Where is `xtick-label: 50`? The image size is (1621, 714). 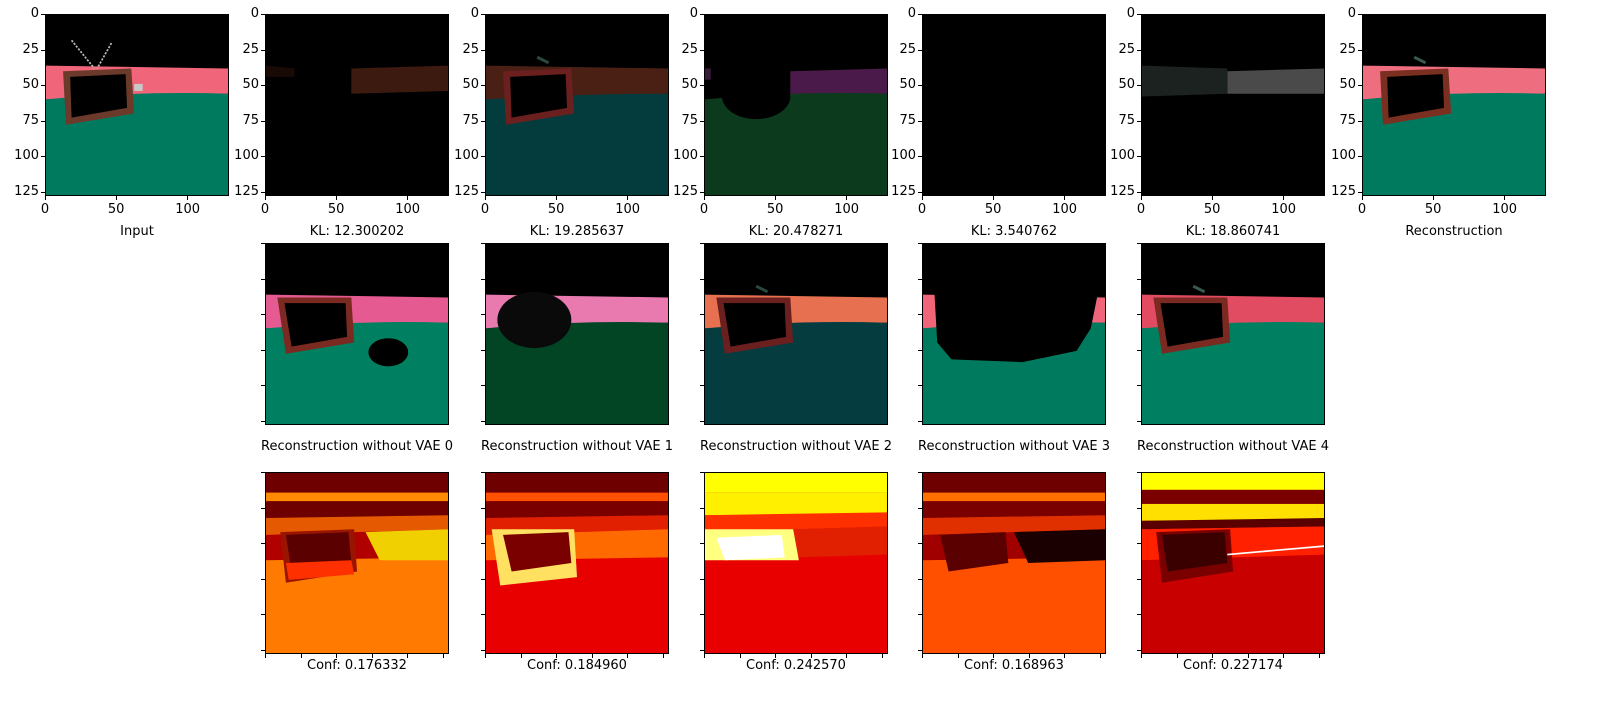 xtick-label: 50 is located at coordinates (1212, 209).